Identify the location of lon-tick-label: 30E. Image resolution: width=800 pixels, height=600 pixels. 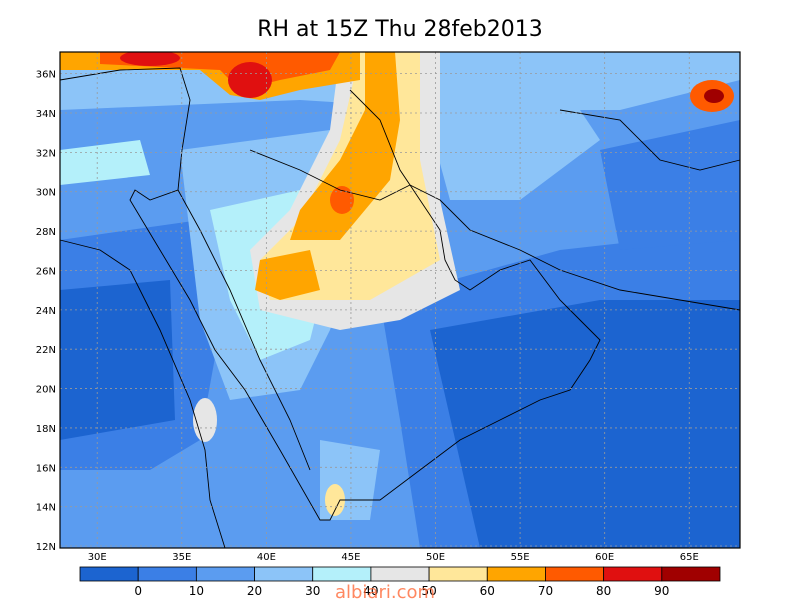
(97, 557).